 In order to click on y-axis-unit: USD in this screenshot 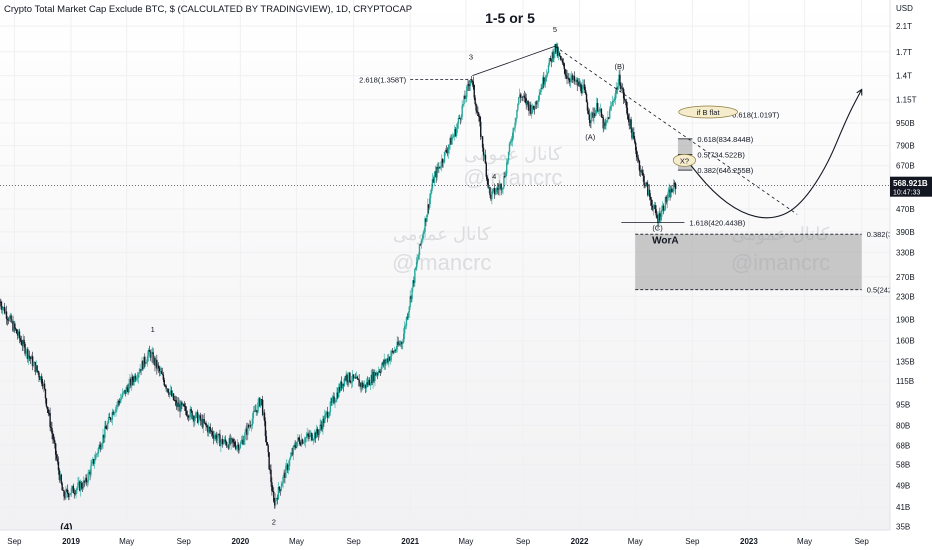, I will do `click(904, 8)`.